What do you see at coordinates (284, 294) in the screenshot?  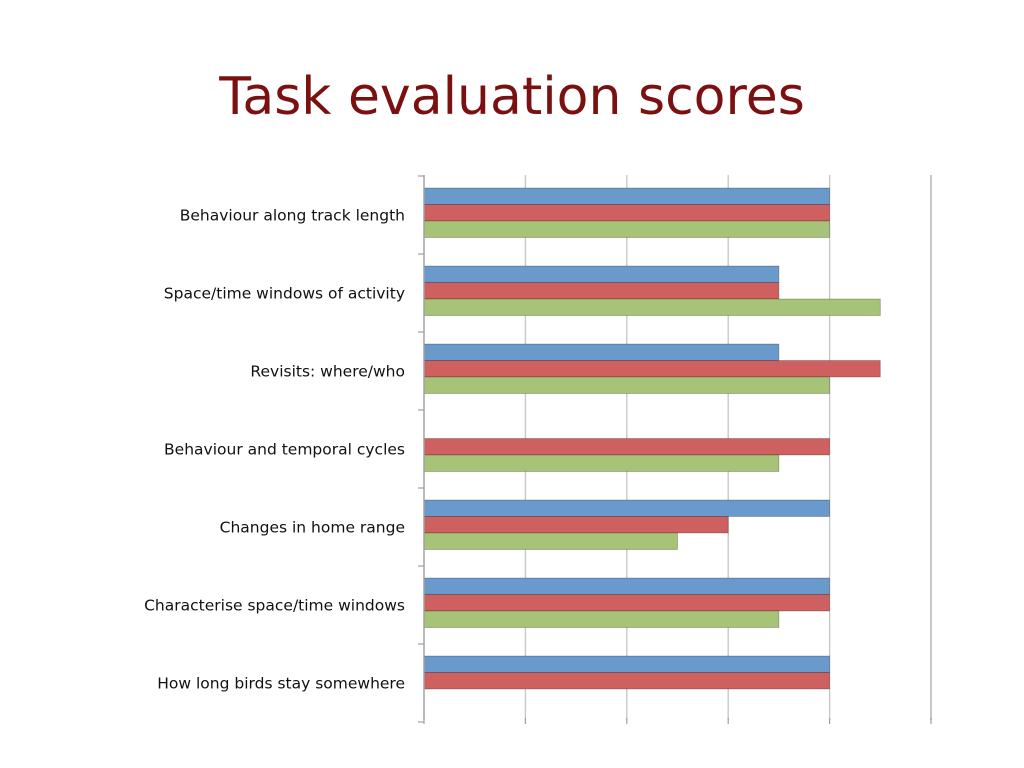 I see `category-label: Space/time windows of activity` at bounding box center [284, 294].